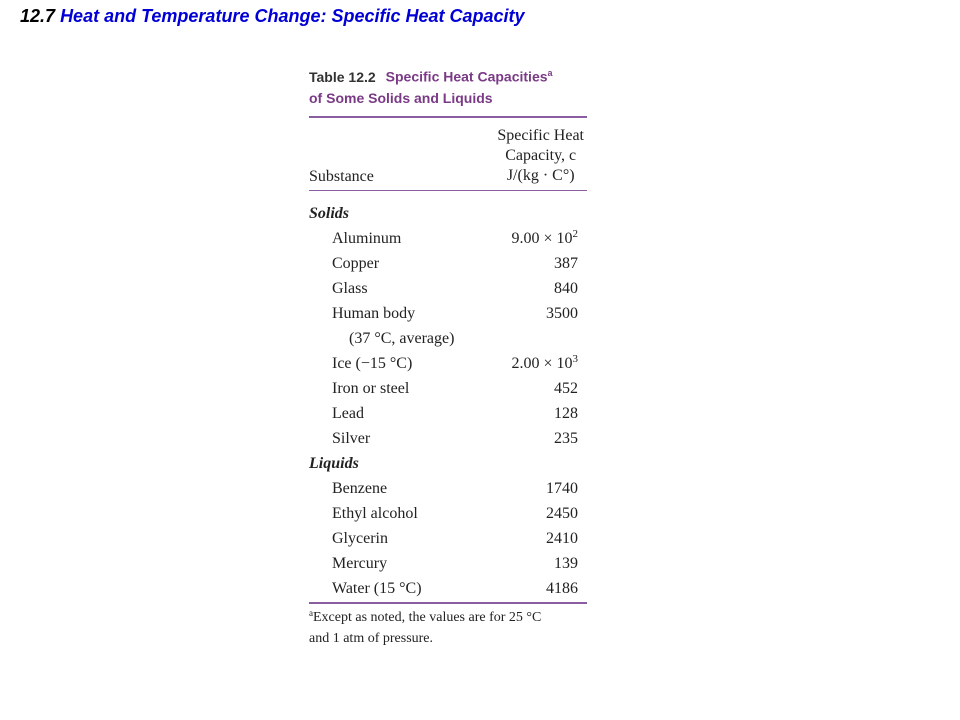 The image size is (960, 720). What do you see at coordinates (350, 289) in the screenshot?
I see `substance-name: Glass` at bounding box center [350, 289].